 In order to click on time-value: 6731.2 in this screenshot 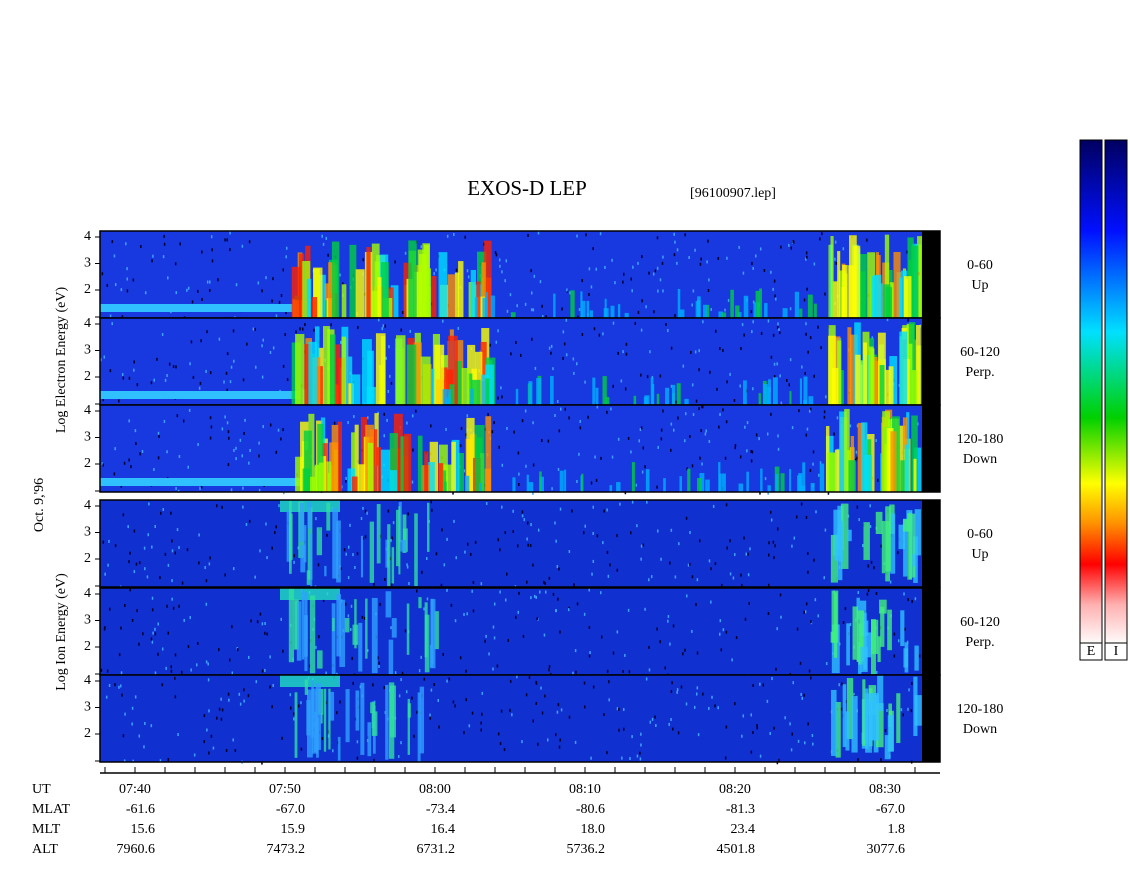, I will do `click(436, 849)`.